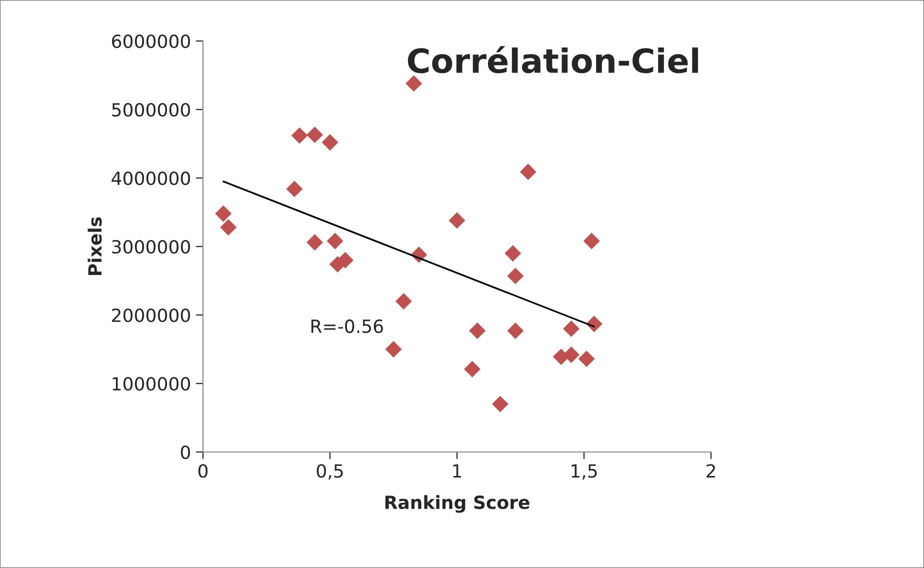 The image size is (924, 568). What do you see at coordinates (95, 246) in the screenshot?
I see `y-axis-title: Pixels` at bounding box center [95, 246].